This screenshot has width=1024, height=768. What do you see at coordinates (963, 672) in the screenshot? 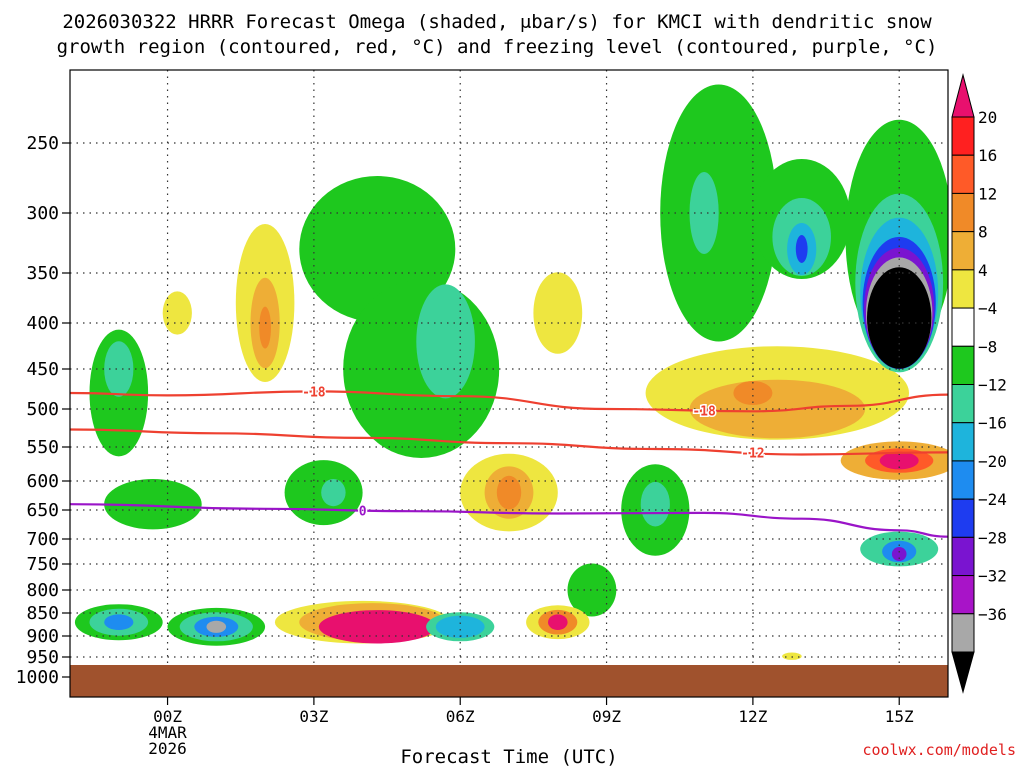
I see `colorbar-bottom-arrow` at bounding box center [963, 672].